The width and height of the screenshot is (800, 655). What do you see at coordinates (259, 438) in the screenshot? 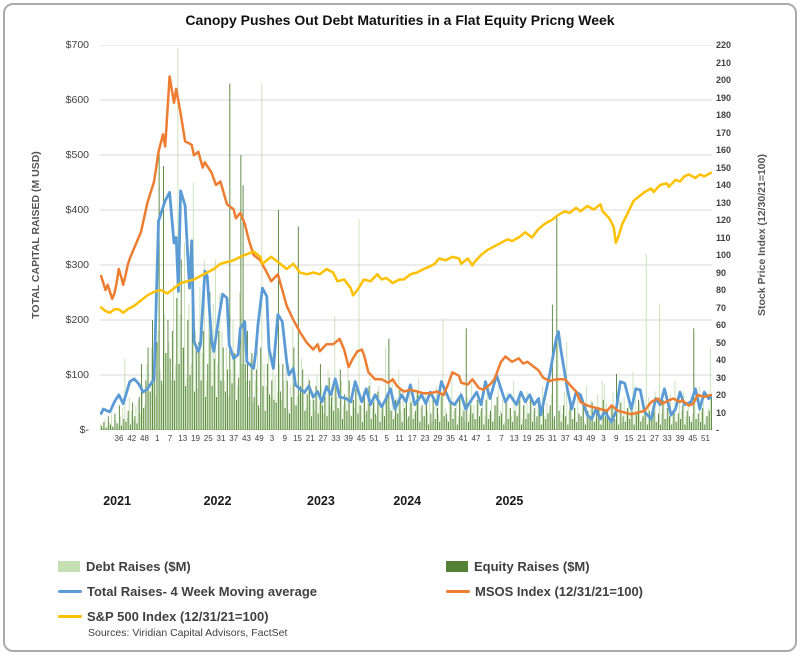
I see `x-week-tick-label: 49` at bounding box center [259, 438].